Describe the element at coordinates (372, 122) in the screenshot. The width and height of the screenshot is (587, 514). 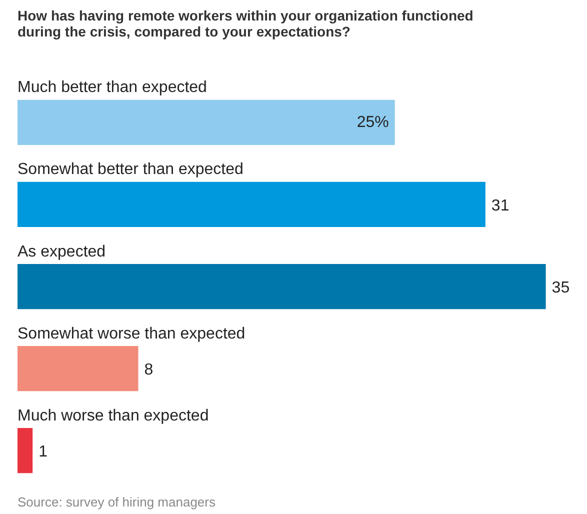
I see `data-label: 25%` at that location.